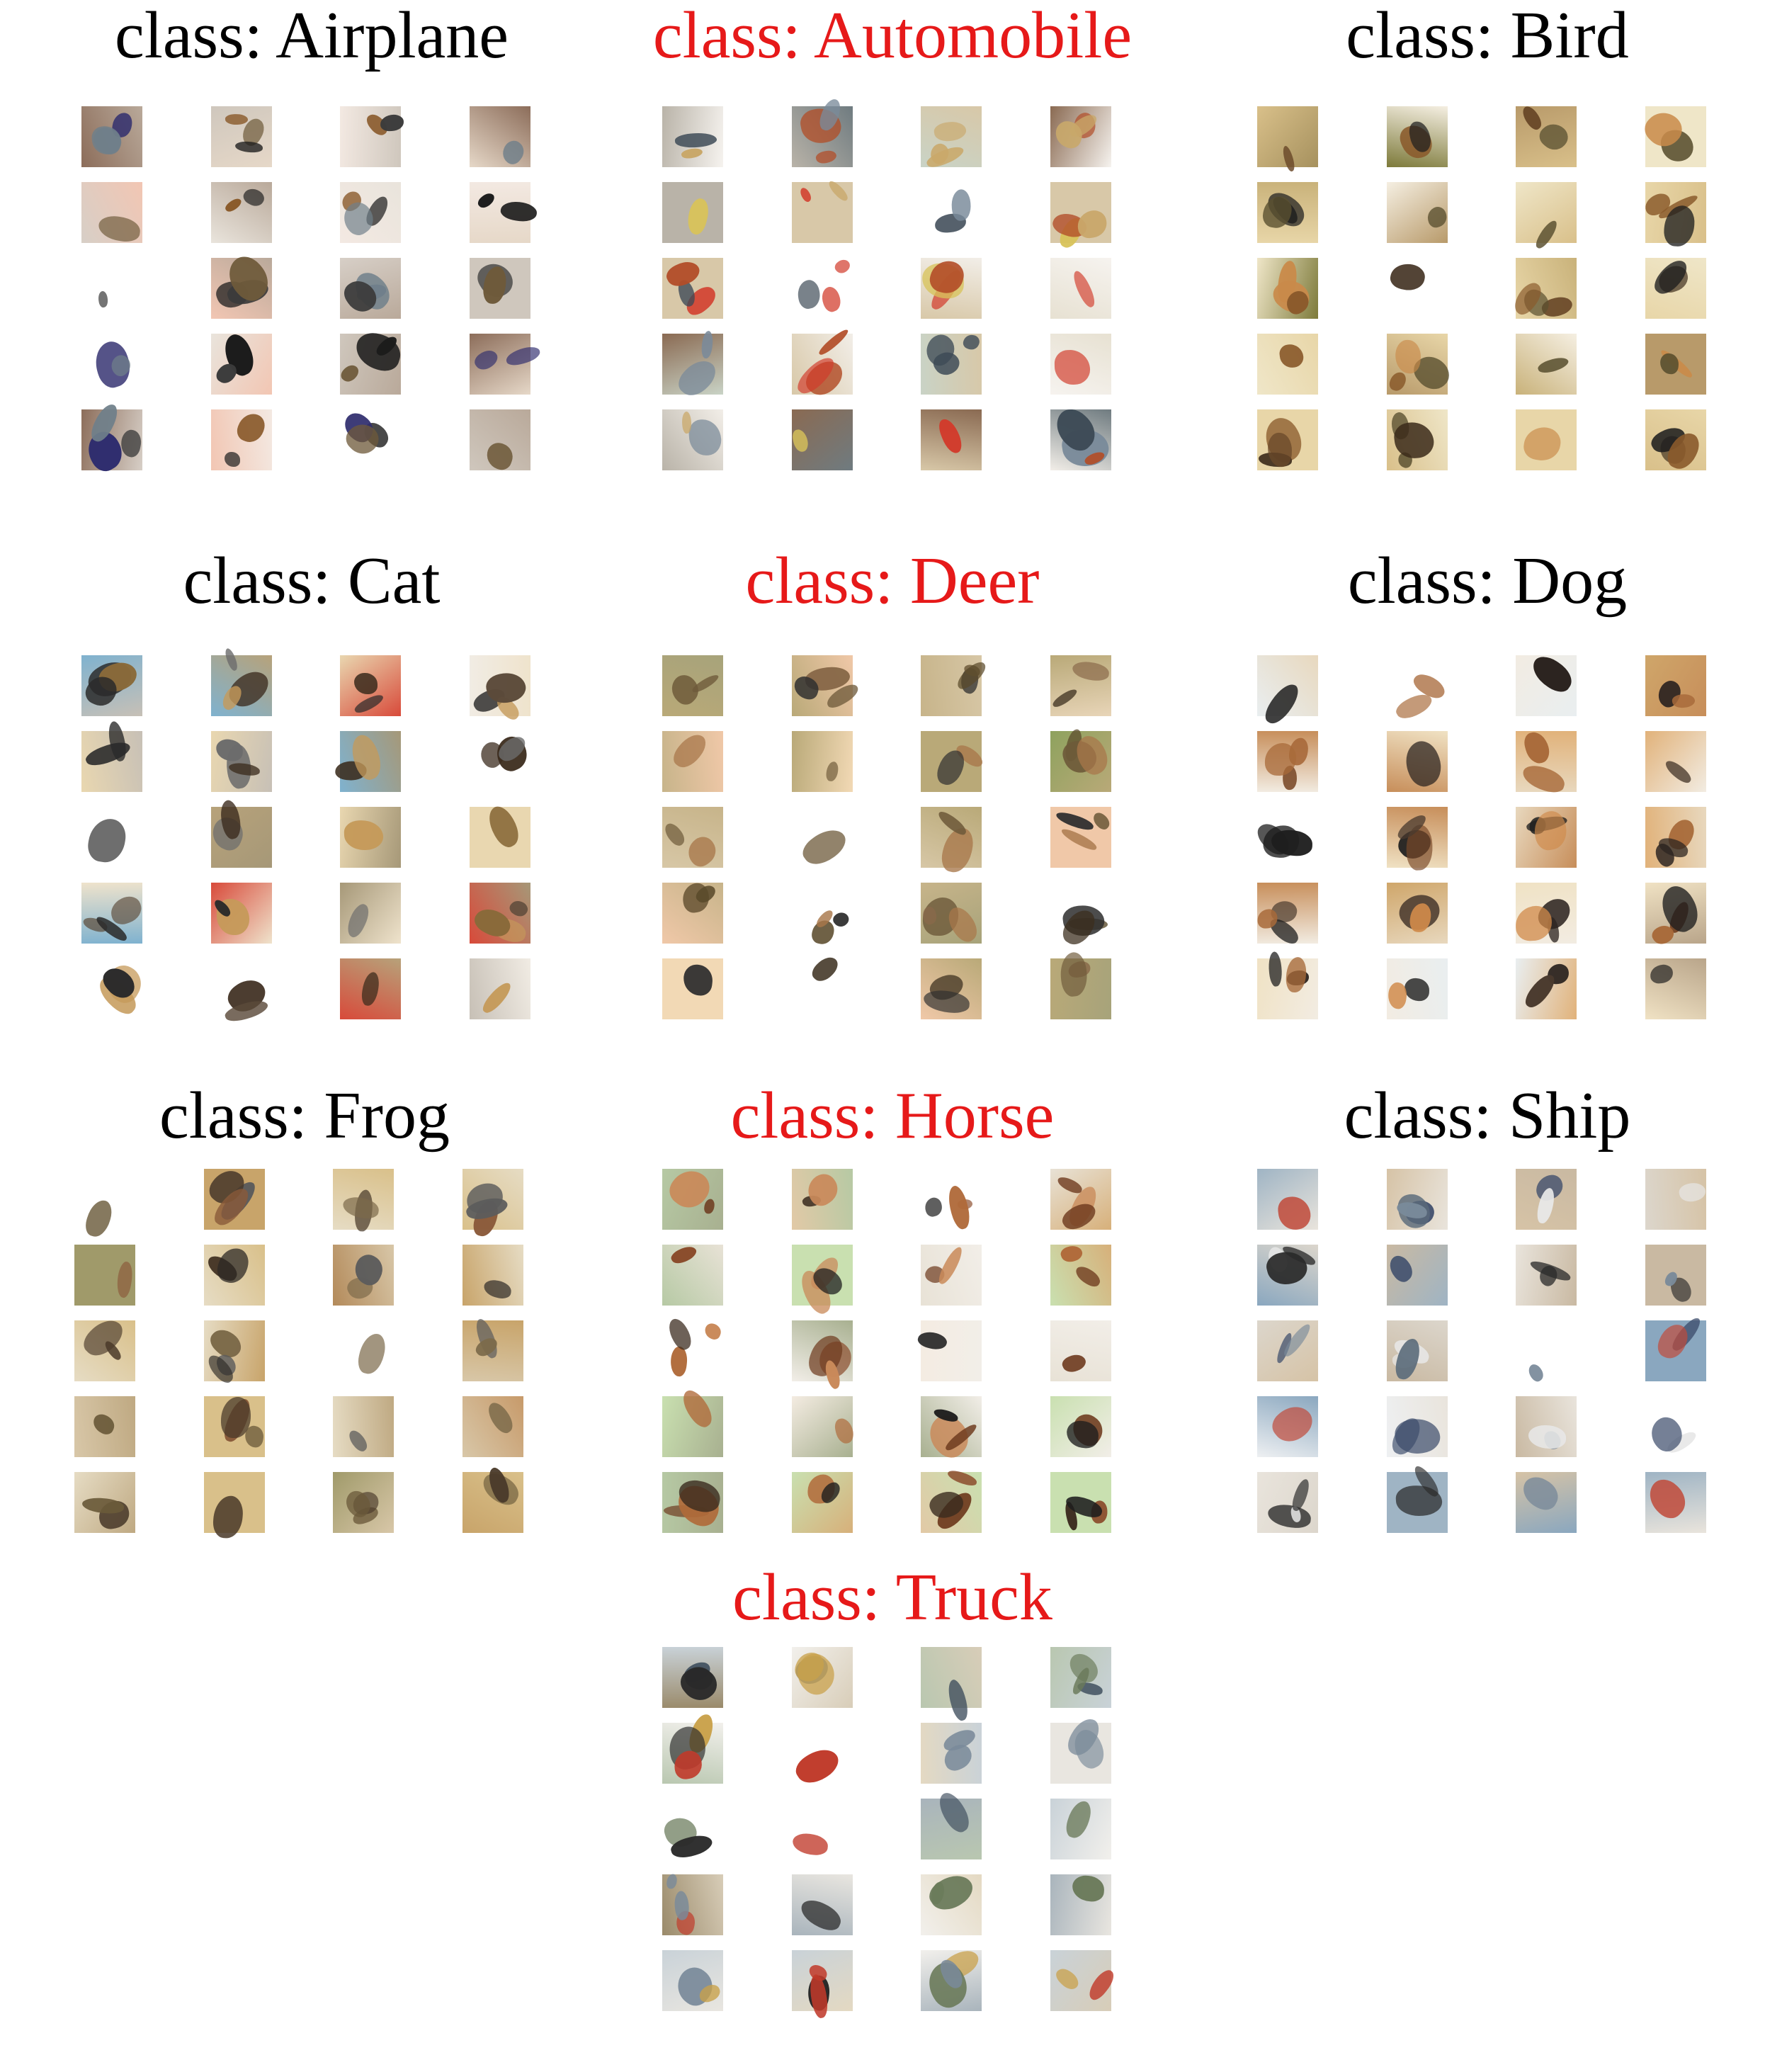  I want to click on panel-truck: class: Truck, so click(892, 1817).